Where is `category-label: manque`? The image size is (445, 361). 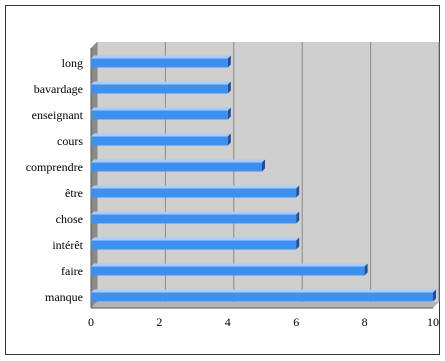 category-label: manque is located at coordinates (64, 297).